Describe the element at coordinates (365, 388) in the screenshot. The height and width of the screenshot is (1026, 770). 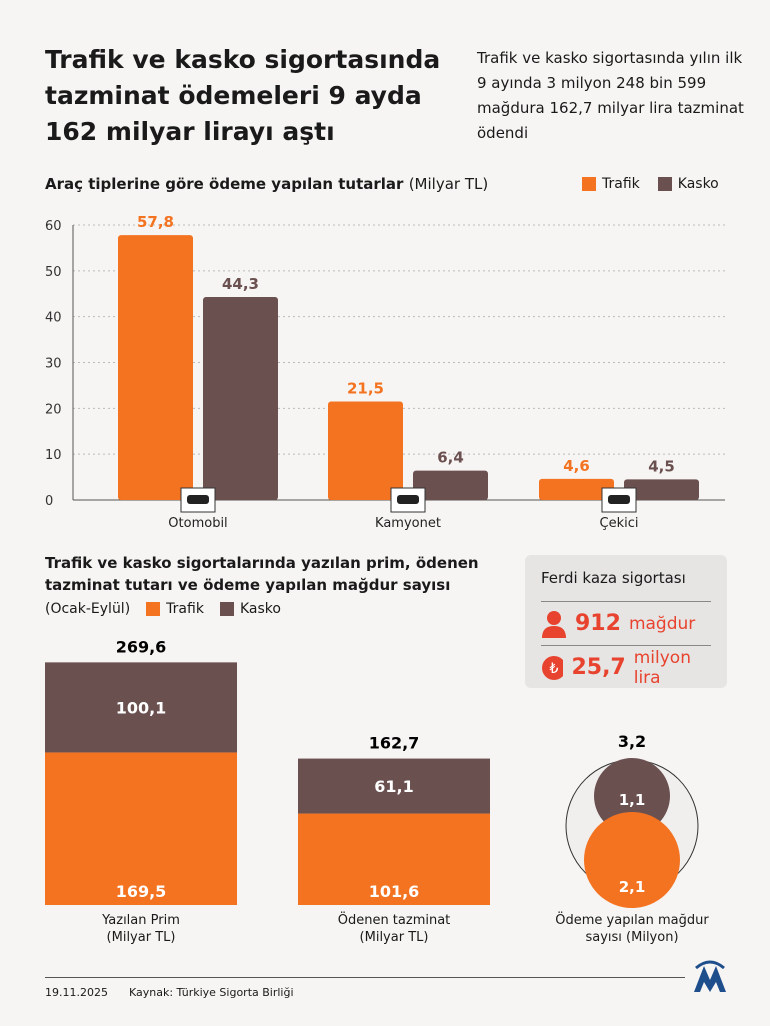
I see `data-label: 21,5` at that location.